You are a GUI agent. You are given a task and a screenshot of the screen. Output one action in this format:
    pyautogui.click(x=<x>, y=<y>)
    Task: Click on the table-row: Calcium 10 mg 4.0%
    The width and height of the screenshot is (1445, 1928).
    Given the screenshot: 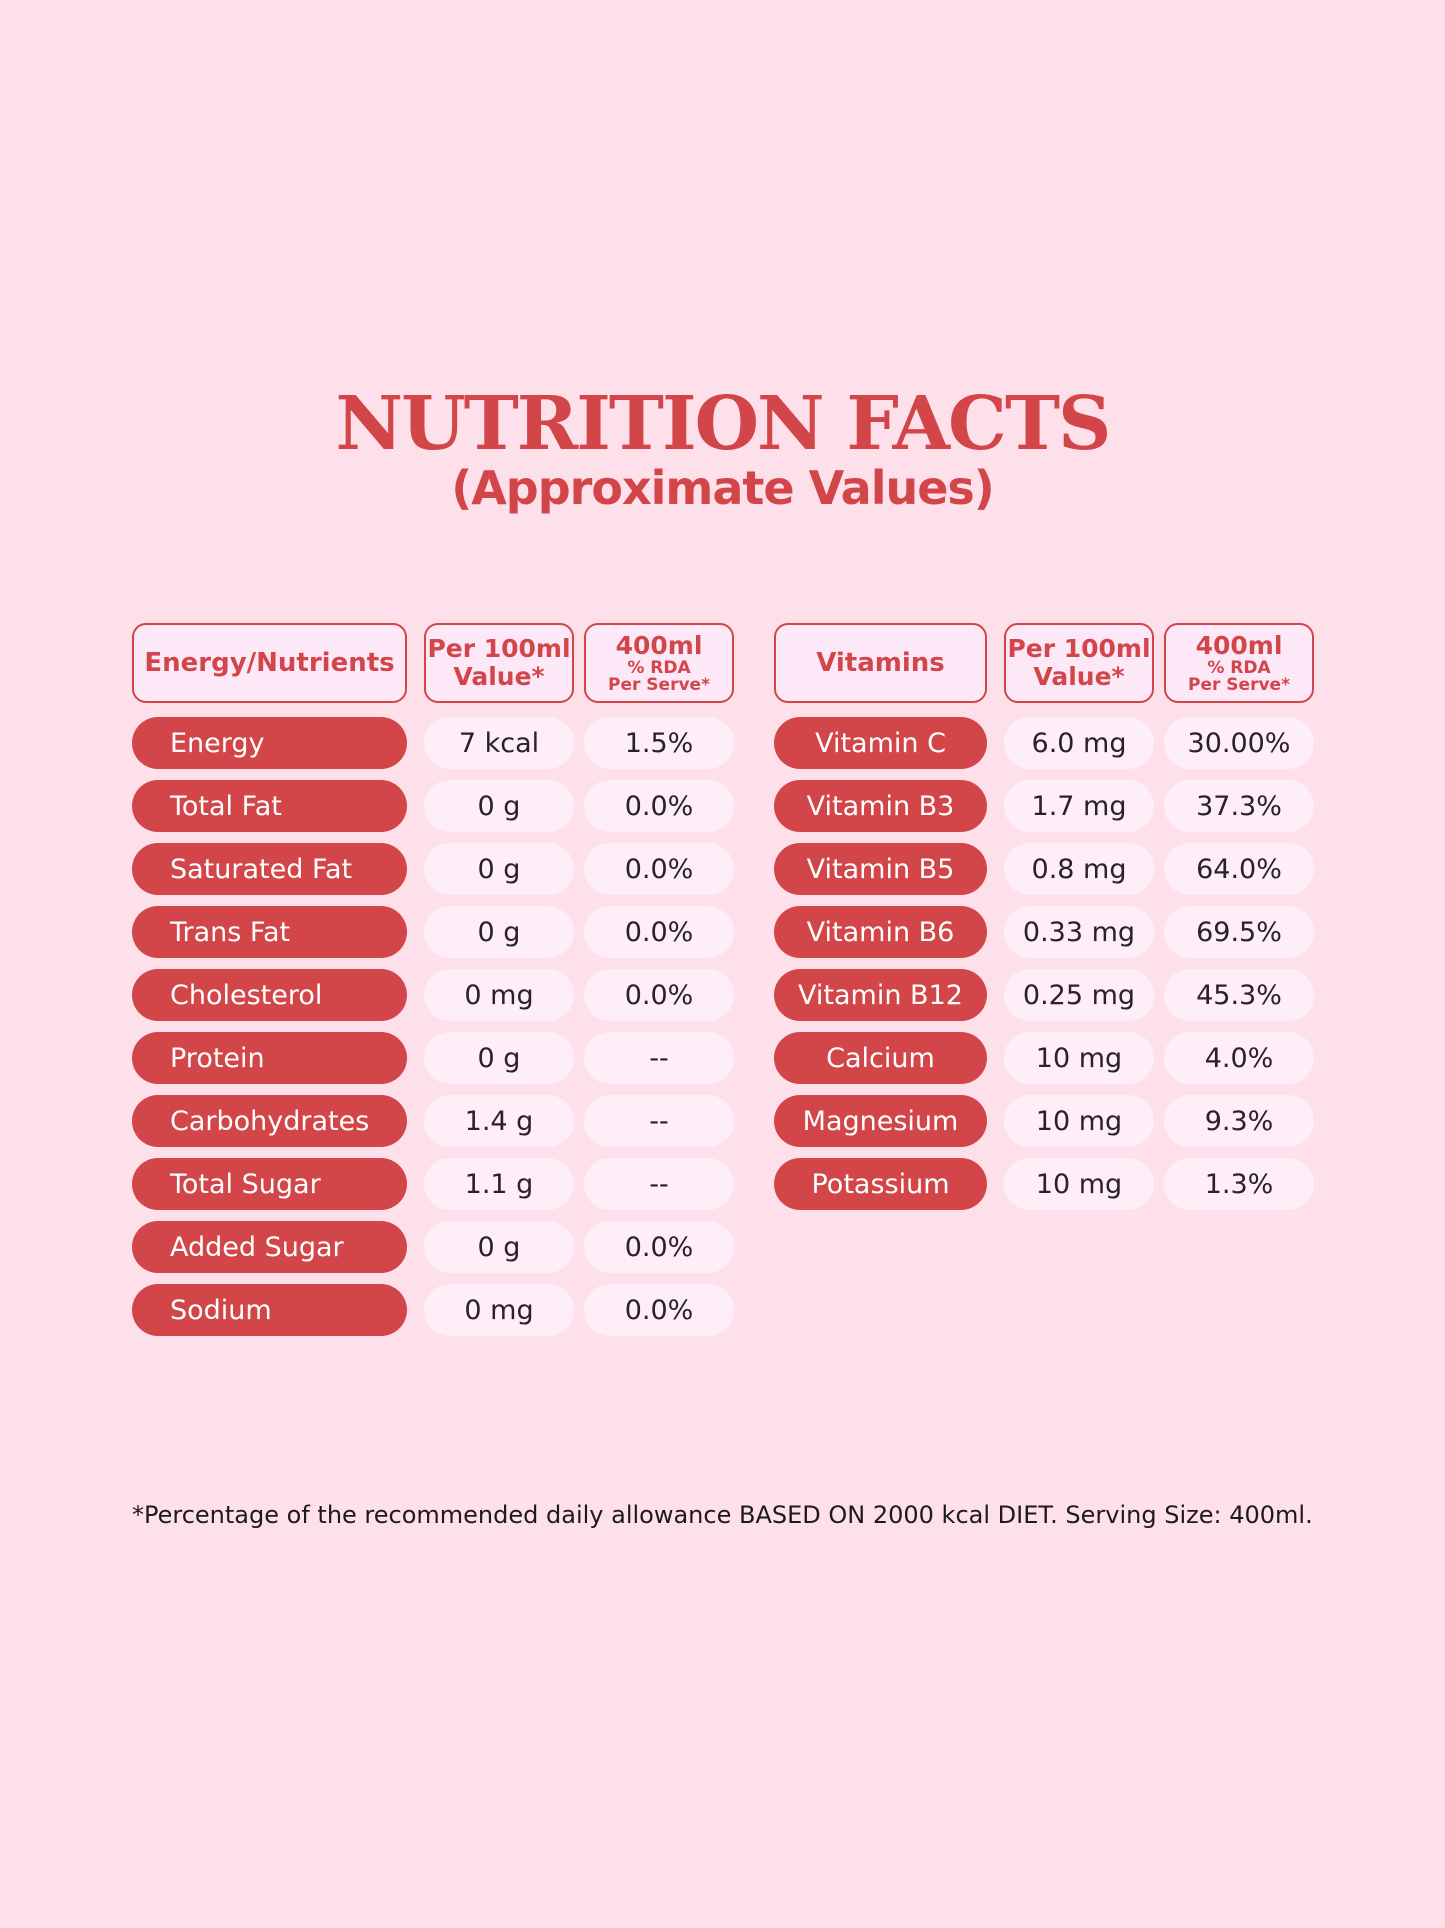 What is the action you would take?
    pyautogui.click(x=1044, y=1058)
    